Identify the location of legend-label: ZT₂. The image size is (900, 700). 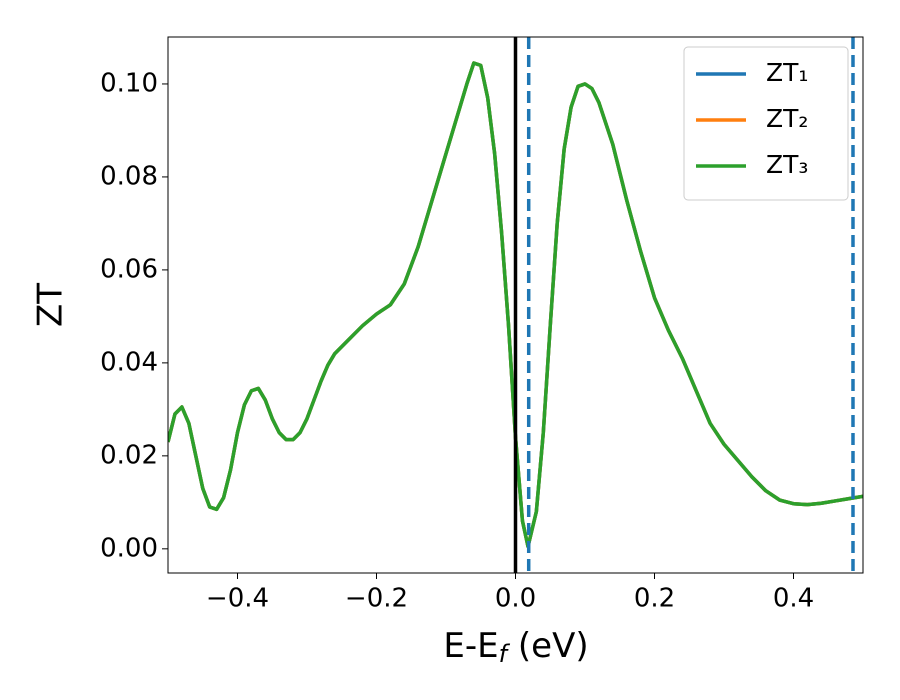
(787, 118).